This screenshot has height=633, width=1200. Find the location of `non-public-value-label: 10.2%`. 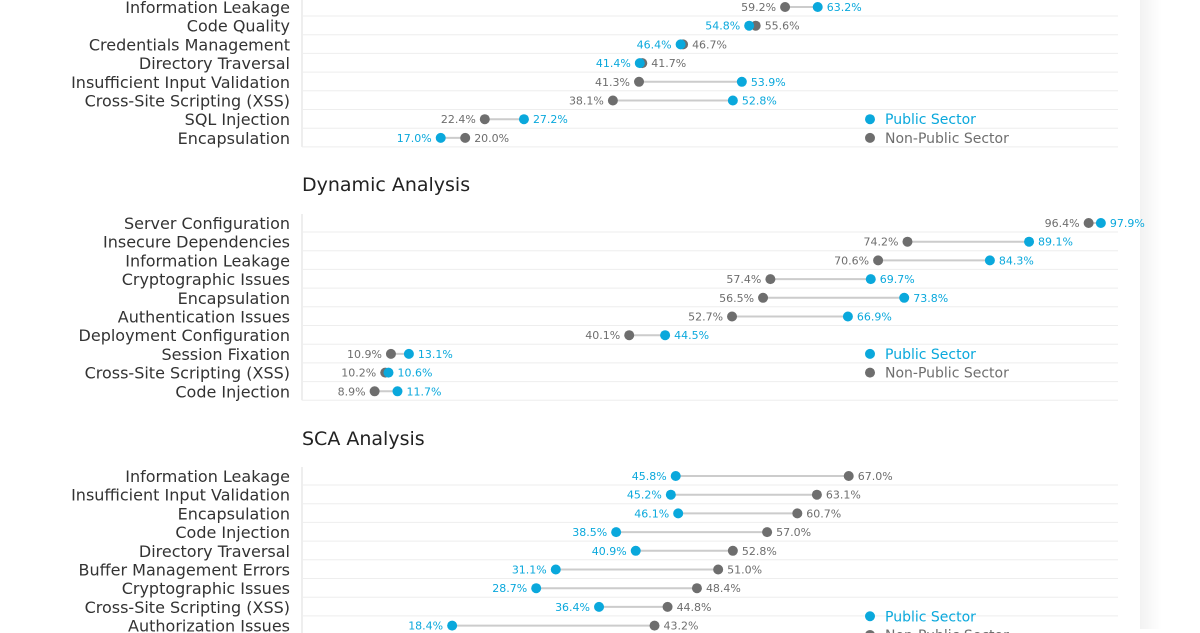

non-public-value-label: 10.2% is located at coordinates (358, 373).